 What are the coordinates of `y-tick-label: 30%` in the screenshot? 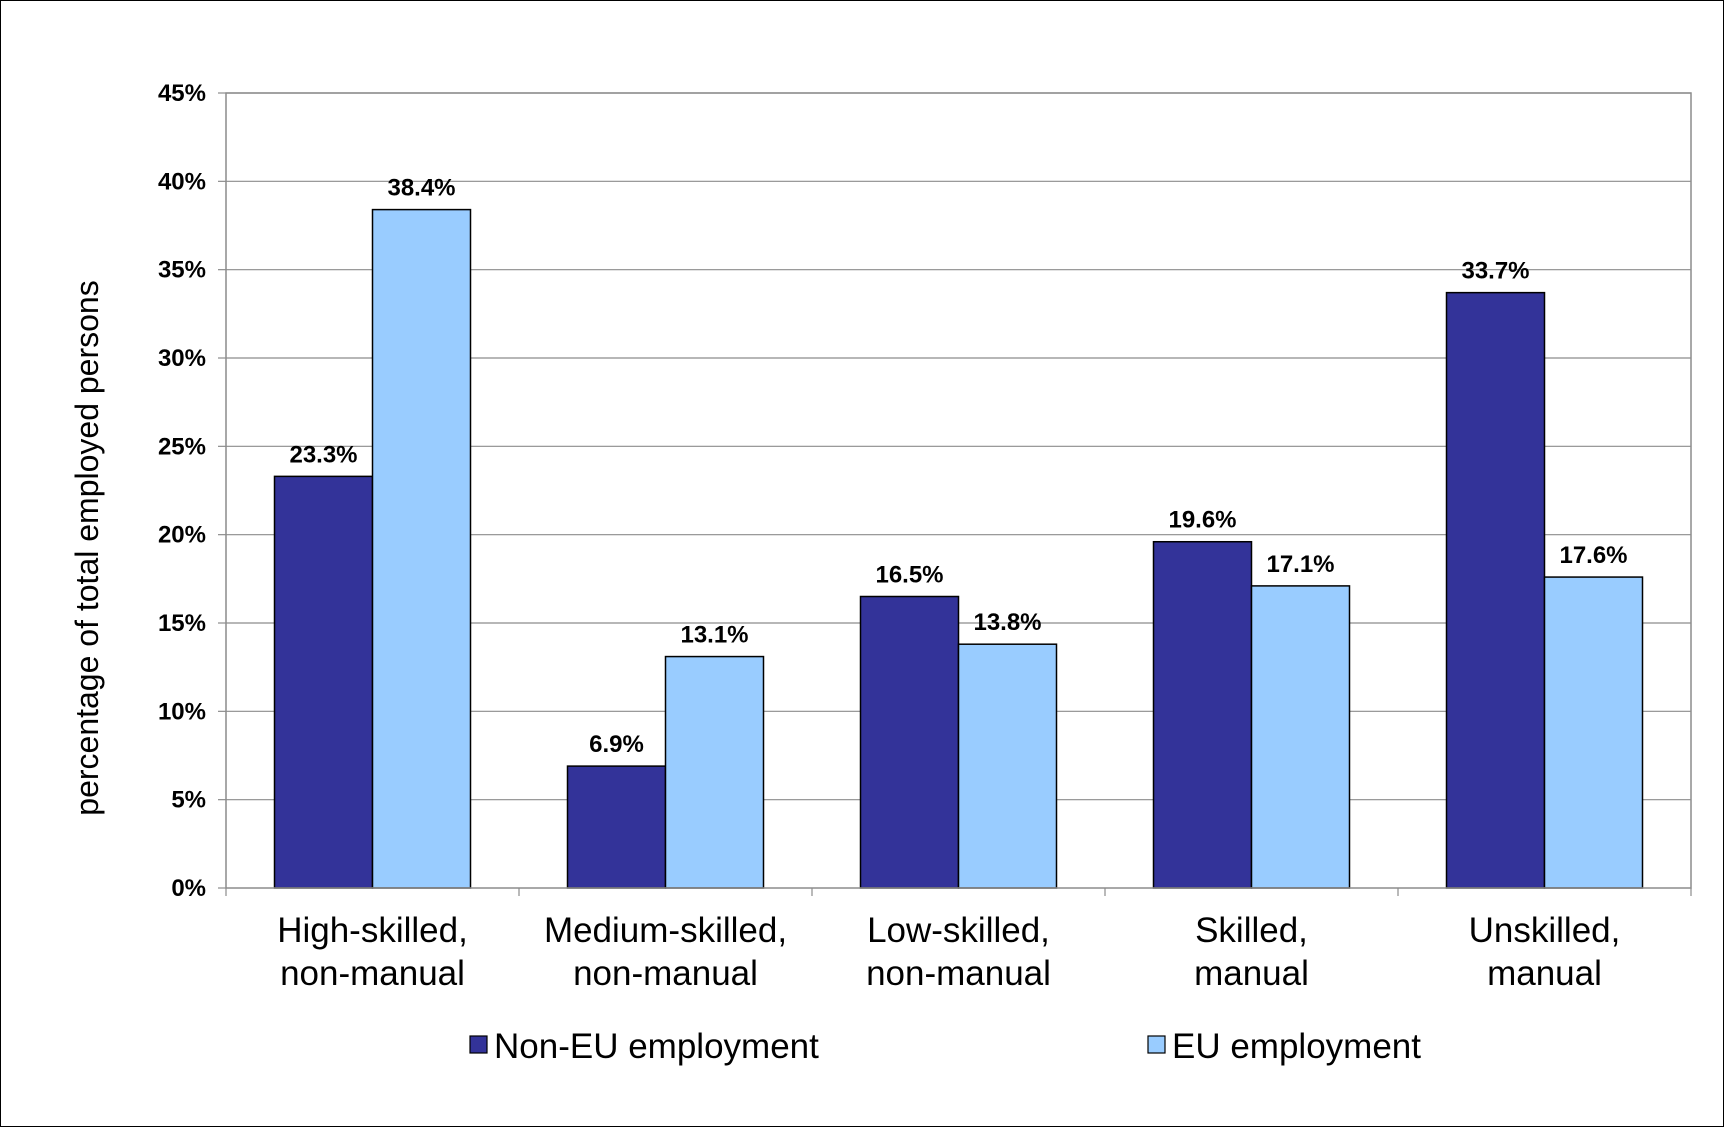 It's located at (182, 358).